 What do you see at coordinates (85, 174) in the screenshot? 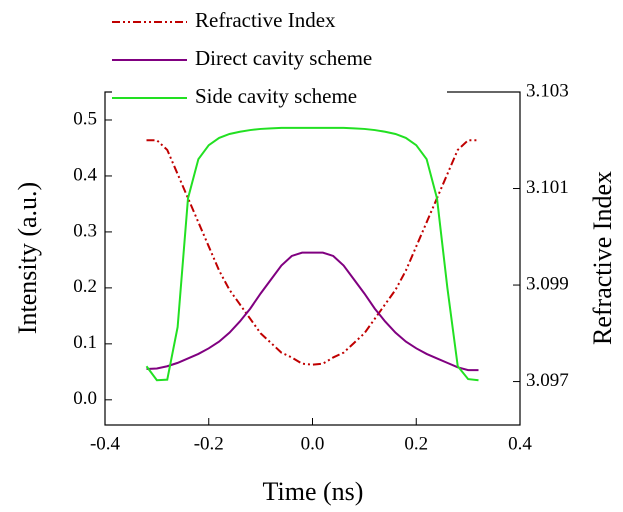
I see `y-tick-label: 0.4` at bounding box center [85, 174].